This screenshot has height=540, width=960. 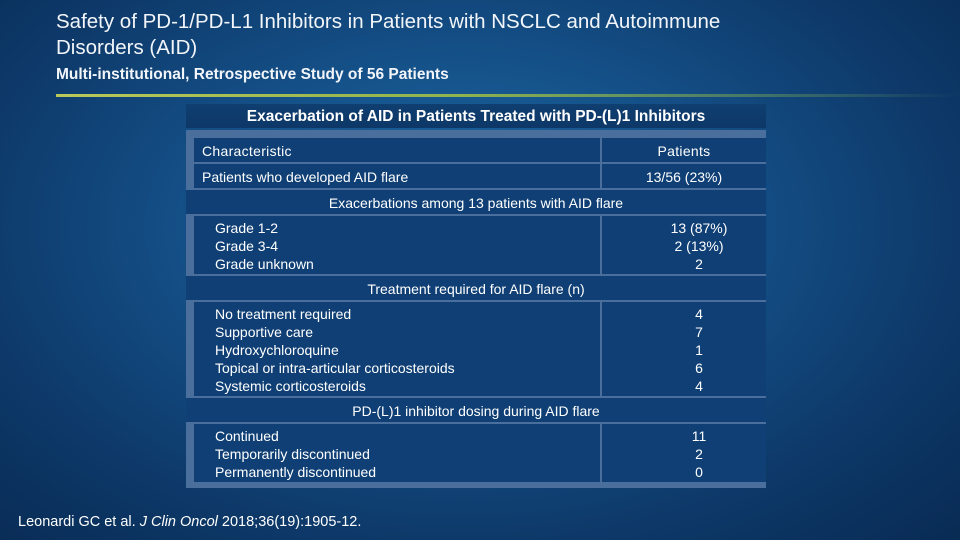 What do you see at coordinates (699, 472) in the screenshot?
I see `row-value: 0` at bounding box center [699, 472].